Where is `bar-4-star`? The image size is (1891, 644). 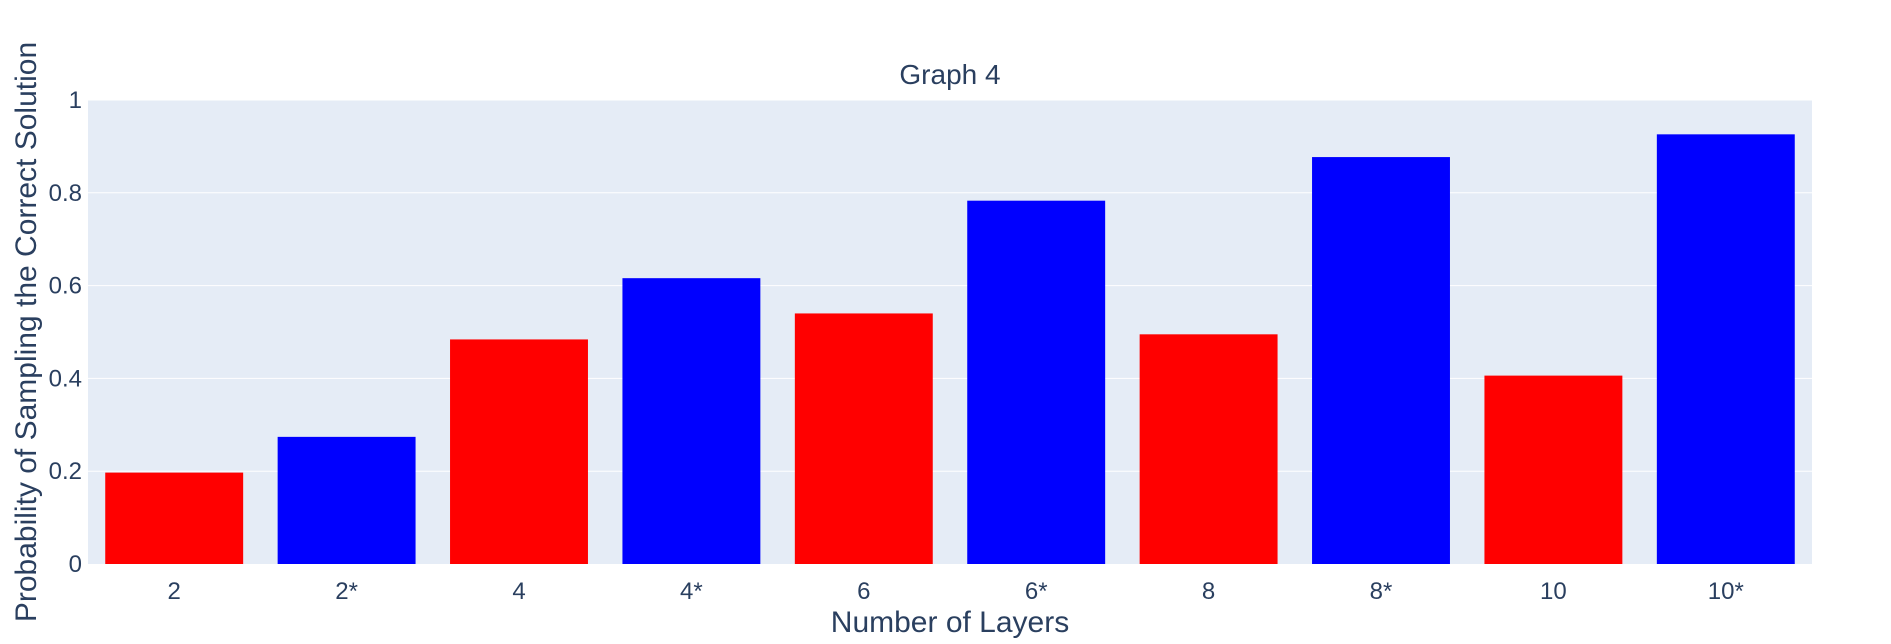
bar-4-star is located at coordinates (691, 421).